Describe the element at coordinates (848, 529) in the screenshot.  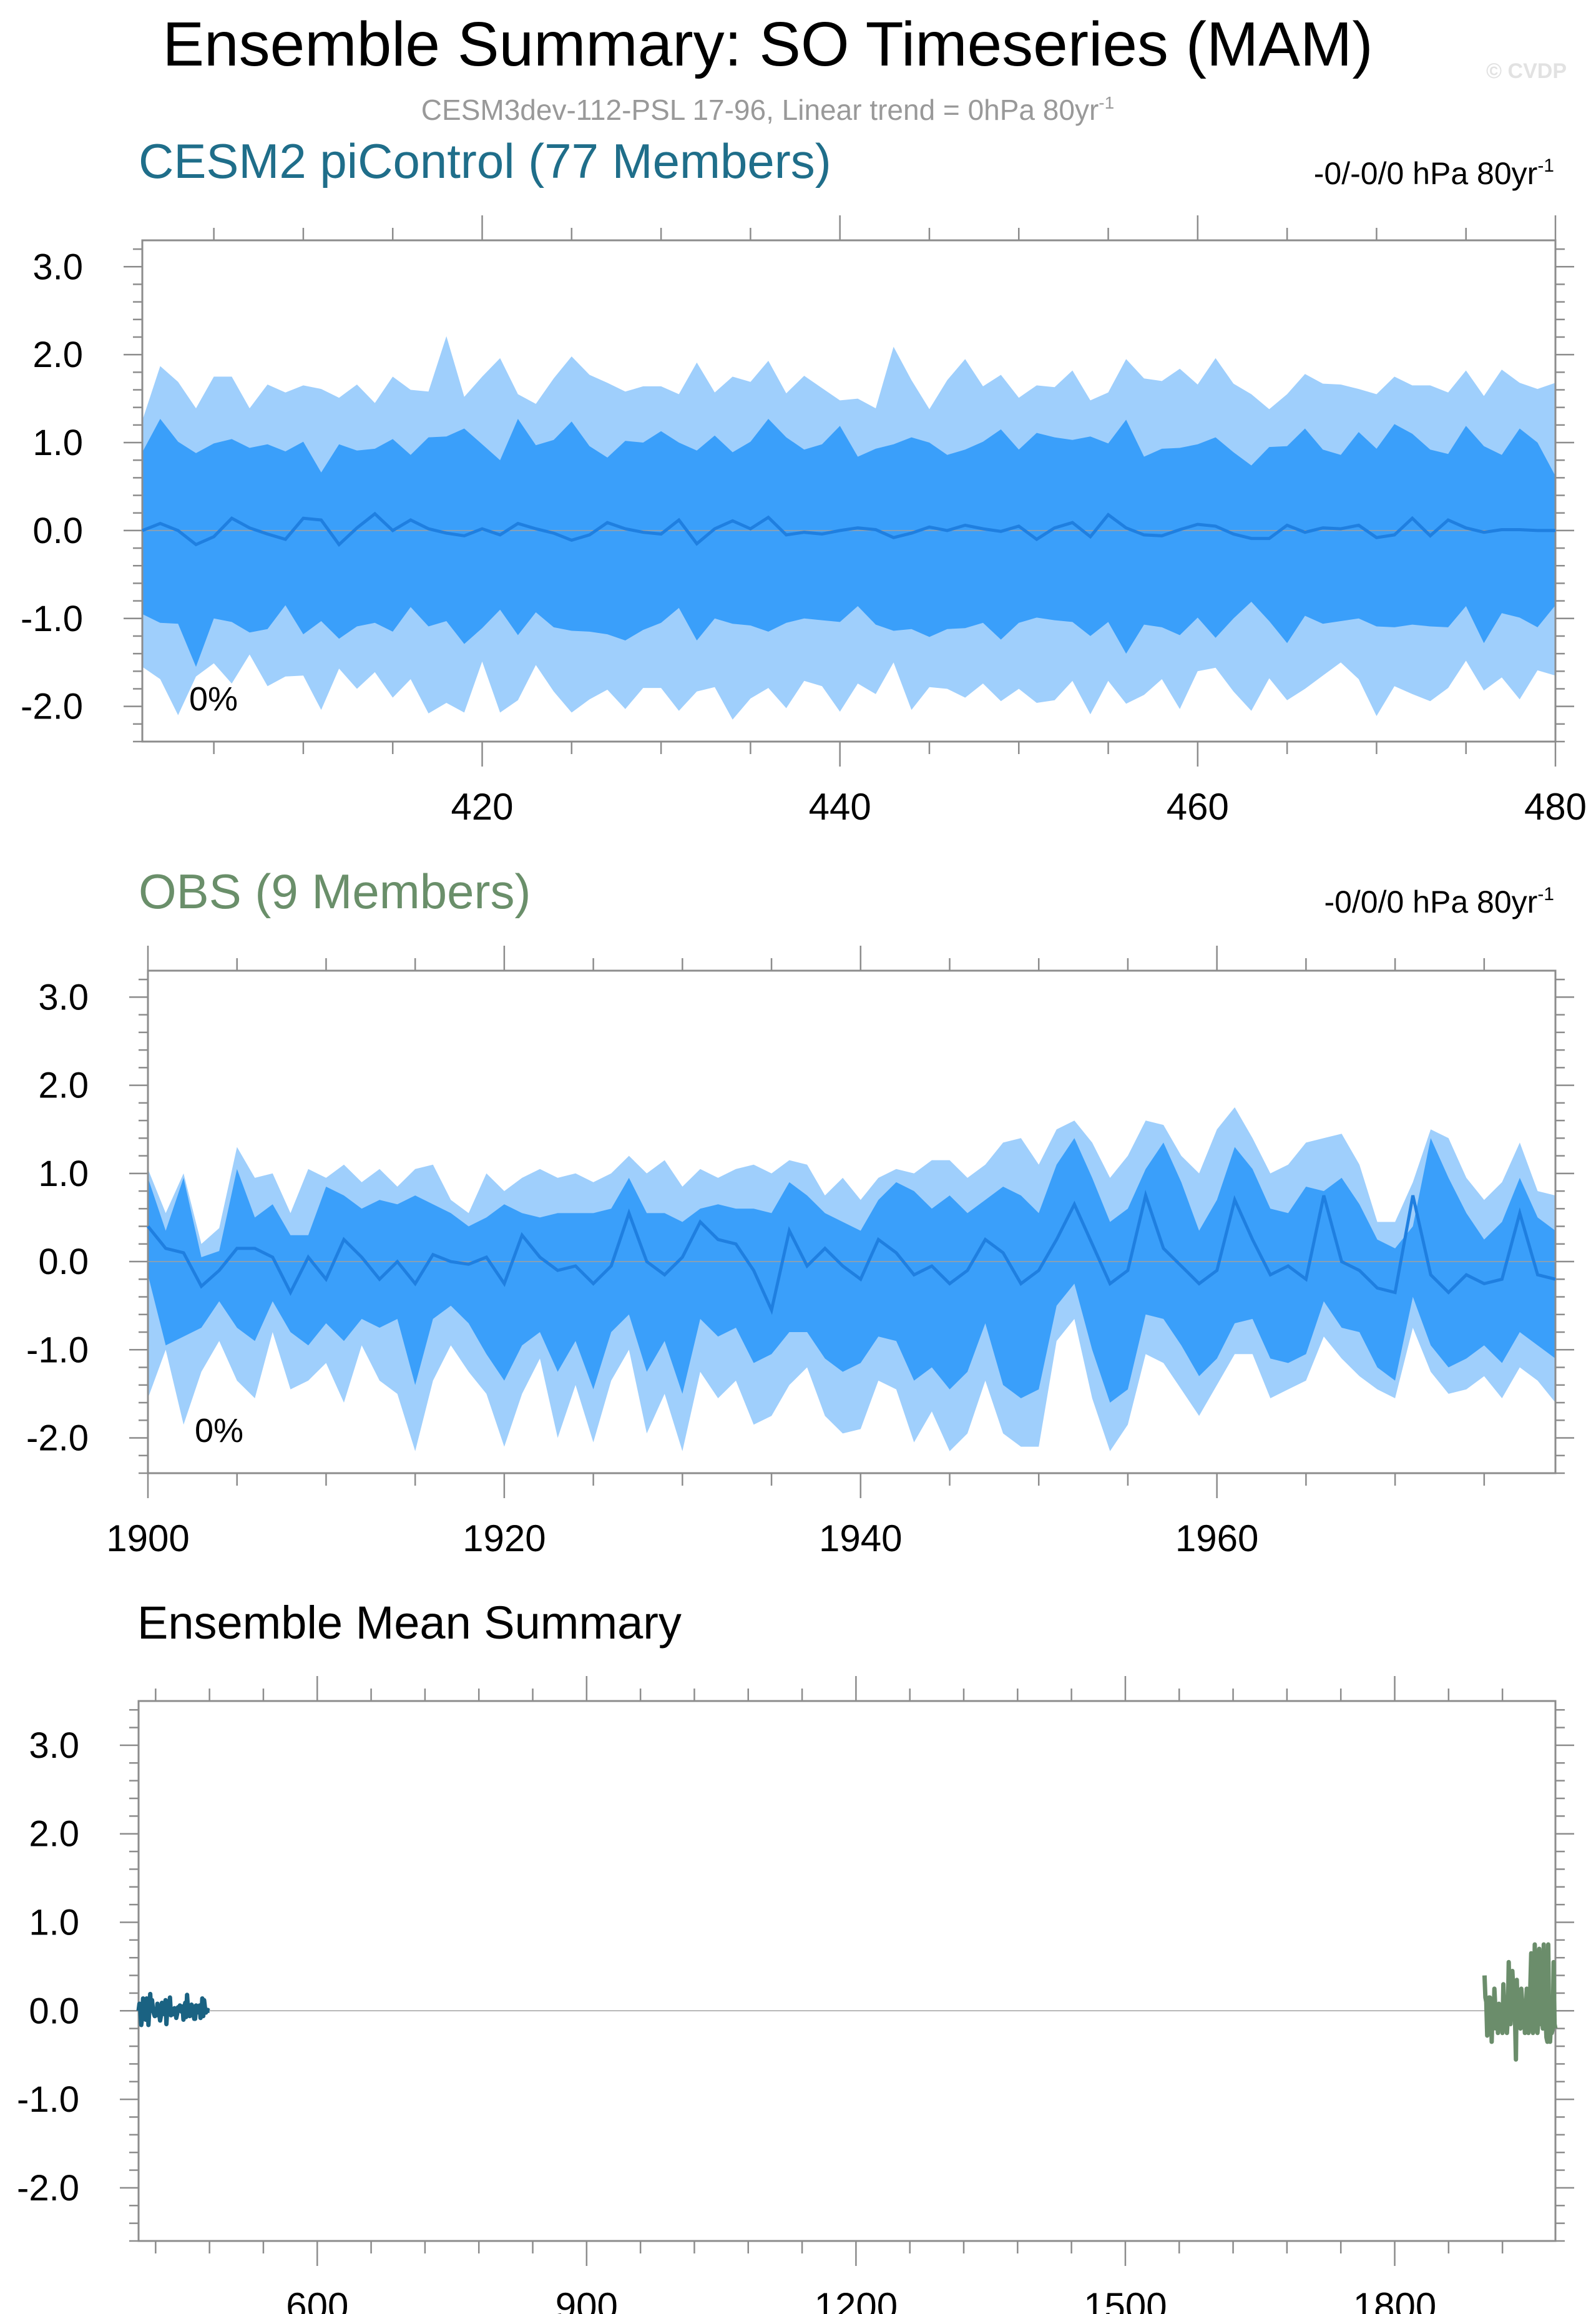
I see `cesm-ensemble-mean-line` at that location.